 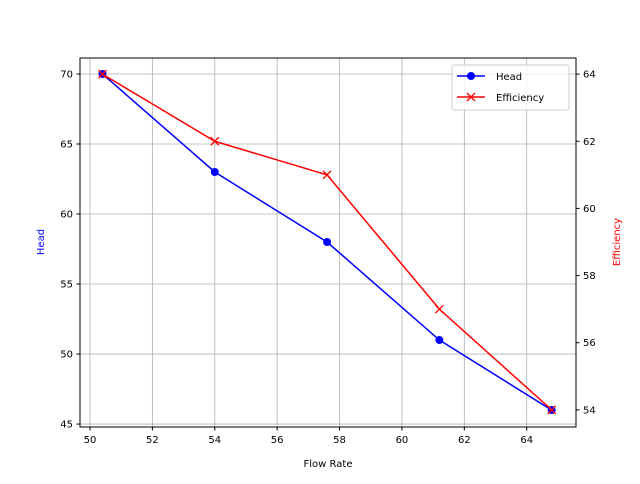 I want to click on legend-head-marker, so click(x=471, y=76).